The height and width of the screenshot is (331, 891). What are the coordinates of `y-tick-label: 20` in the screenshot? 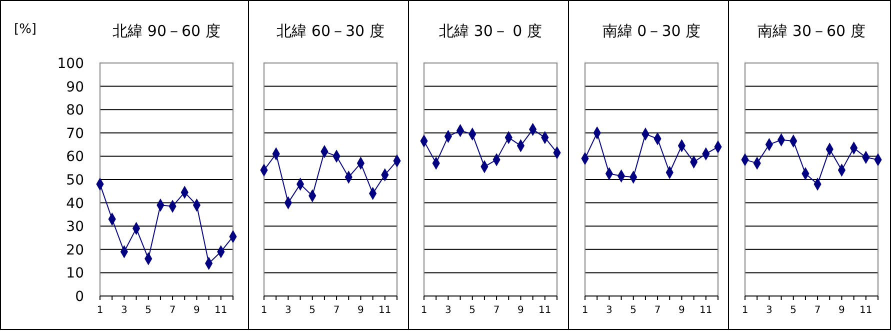 It's located at (75, 250).